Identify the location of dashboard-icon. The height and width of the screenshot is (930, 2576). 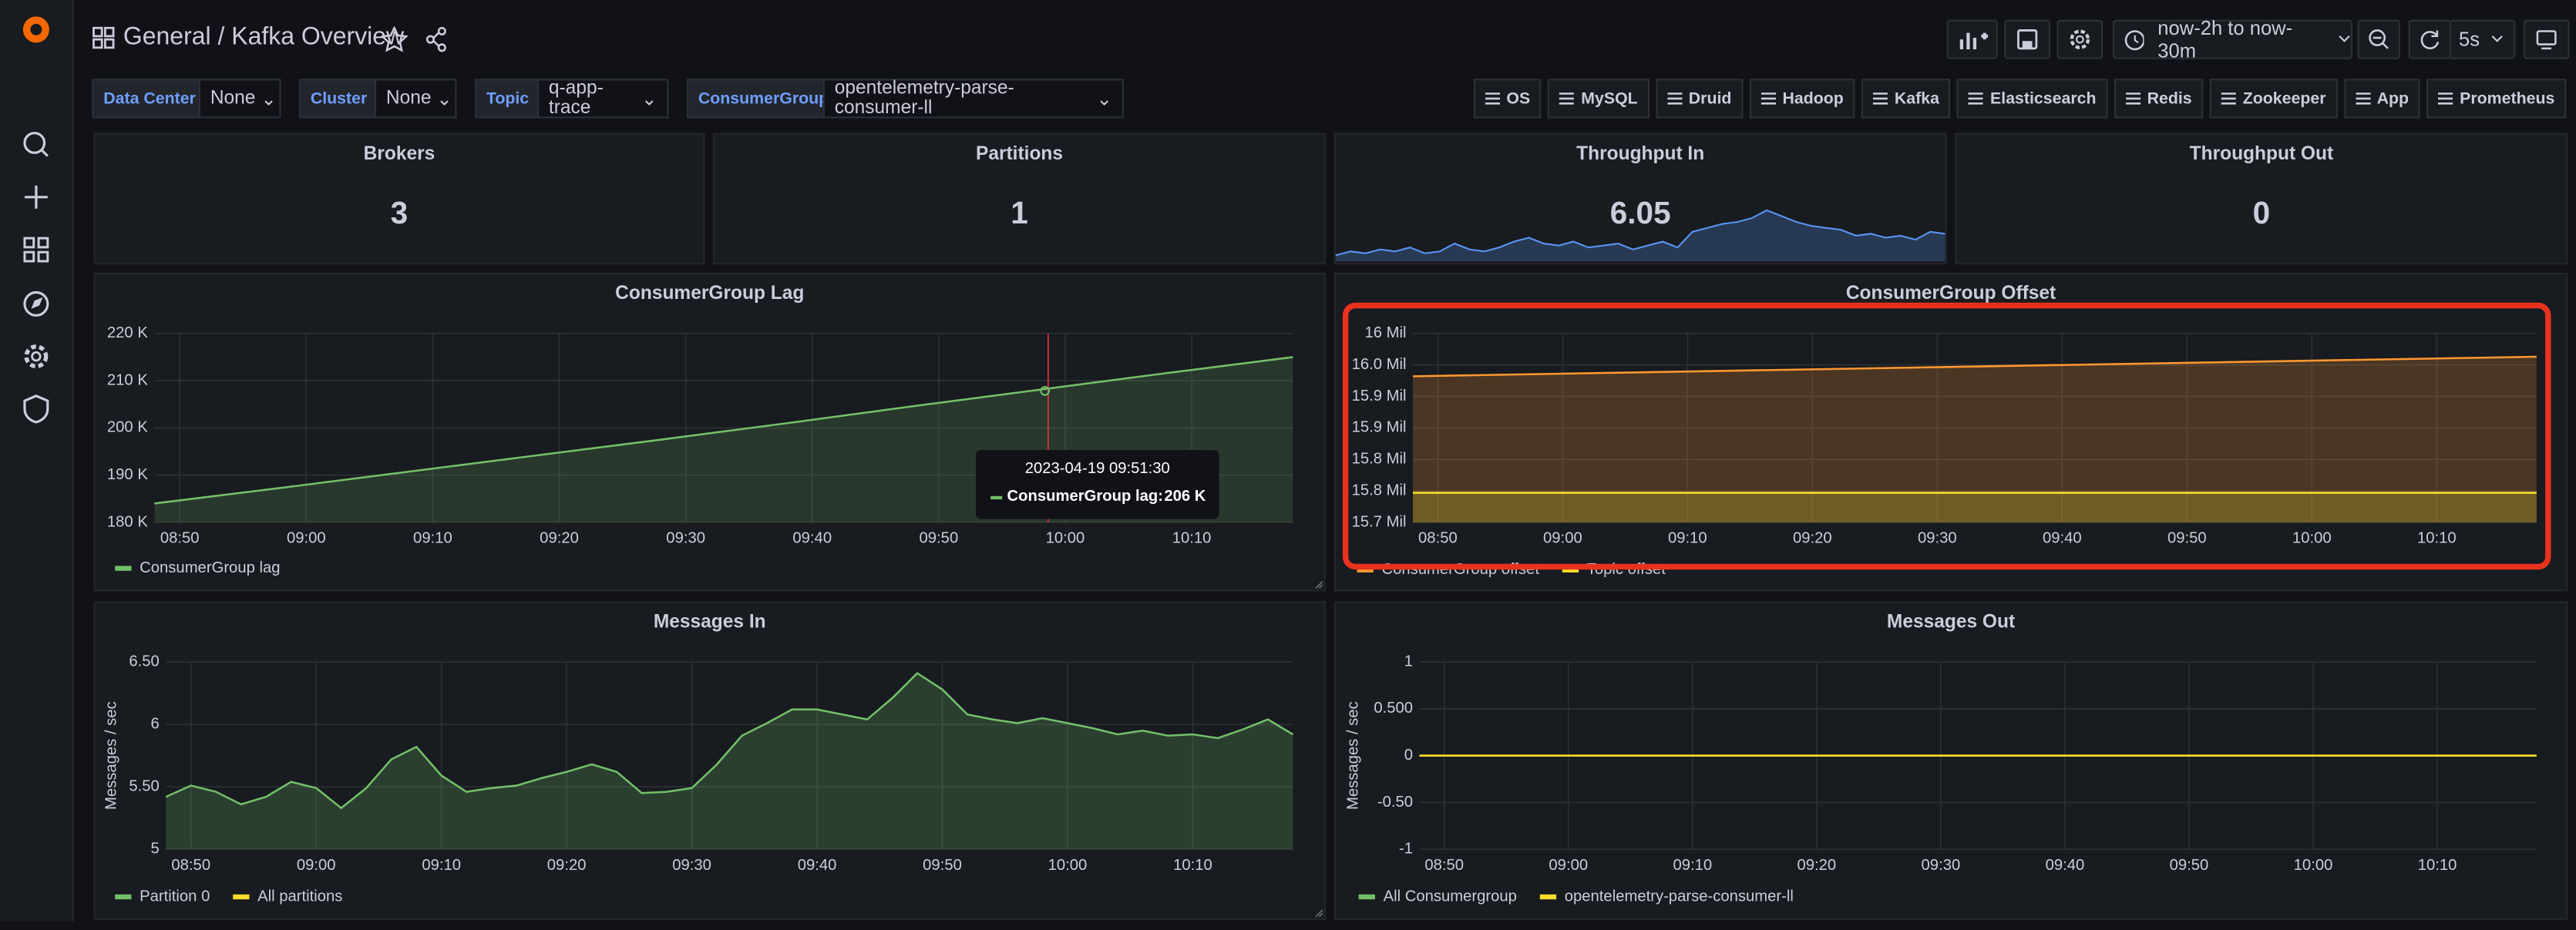
(103, 37).